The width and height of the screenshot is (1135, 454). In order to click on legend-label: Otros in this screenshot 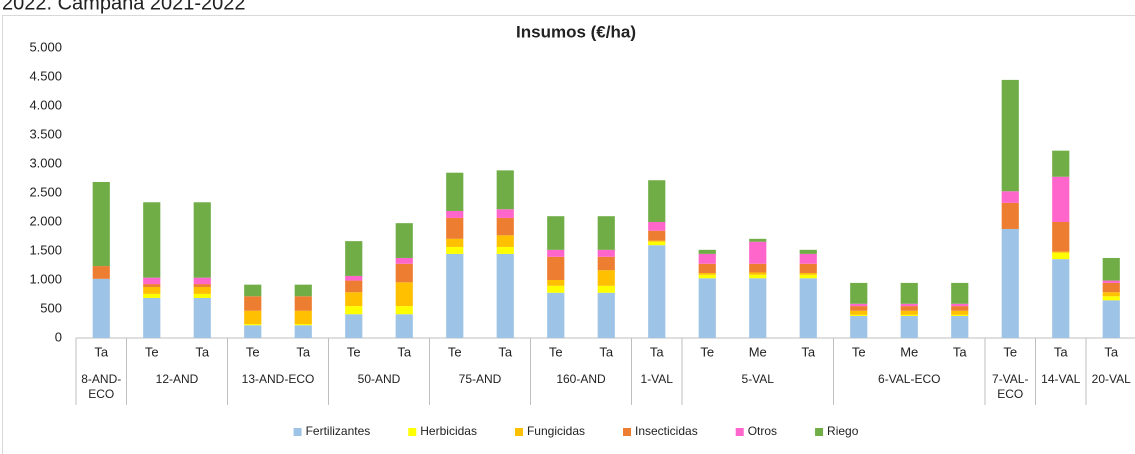, I will do `click(762, 431)`.